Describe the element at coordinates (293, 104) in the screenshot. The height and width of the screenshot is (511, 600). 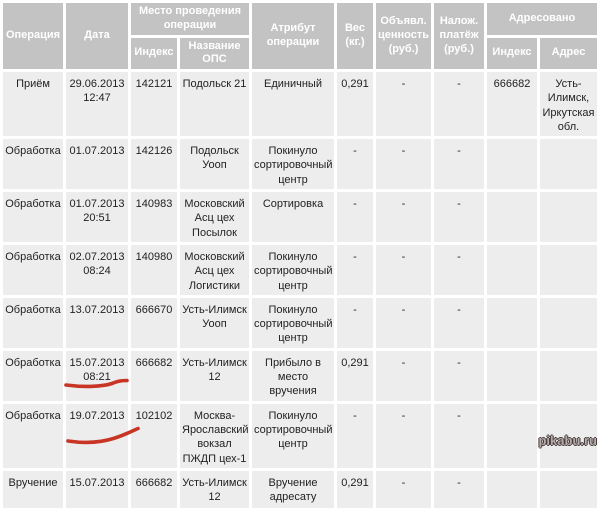
I see `cell-attribute: Единичный` at that location.